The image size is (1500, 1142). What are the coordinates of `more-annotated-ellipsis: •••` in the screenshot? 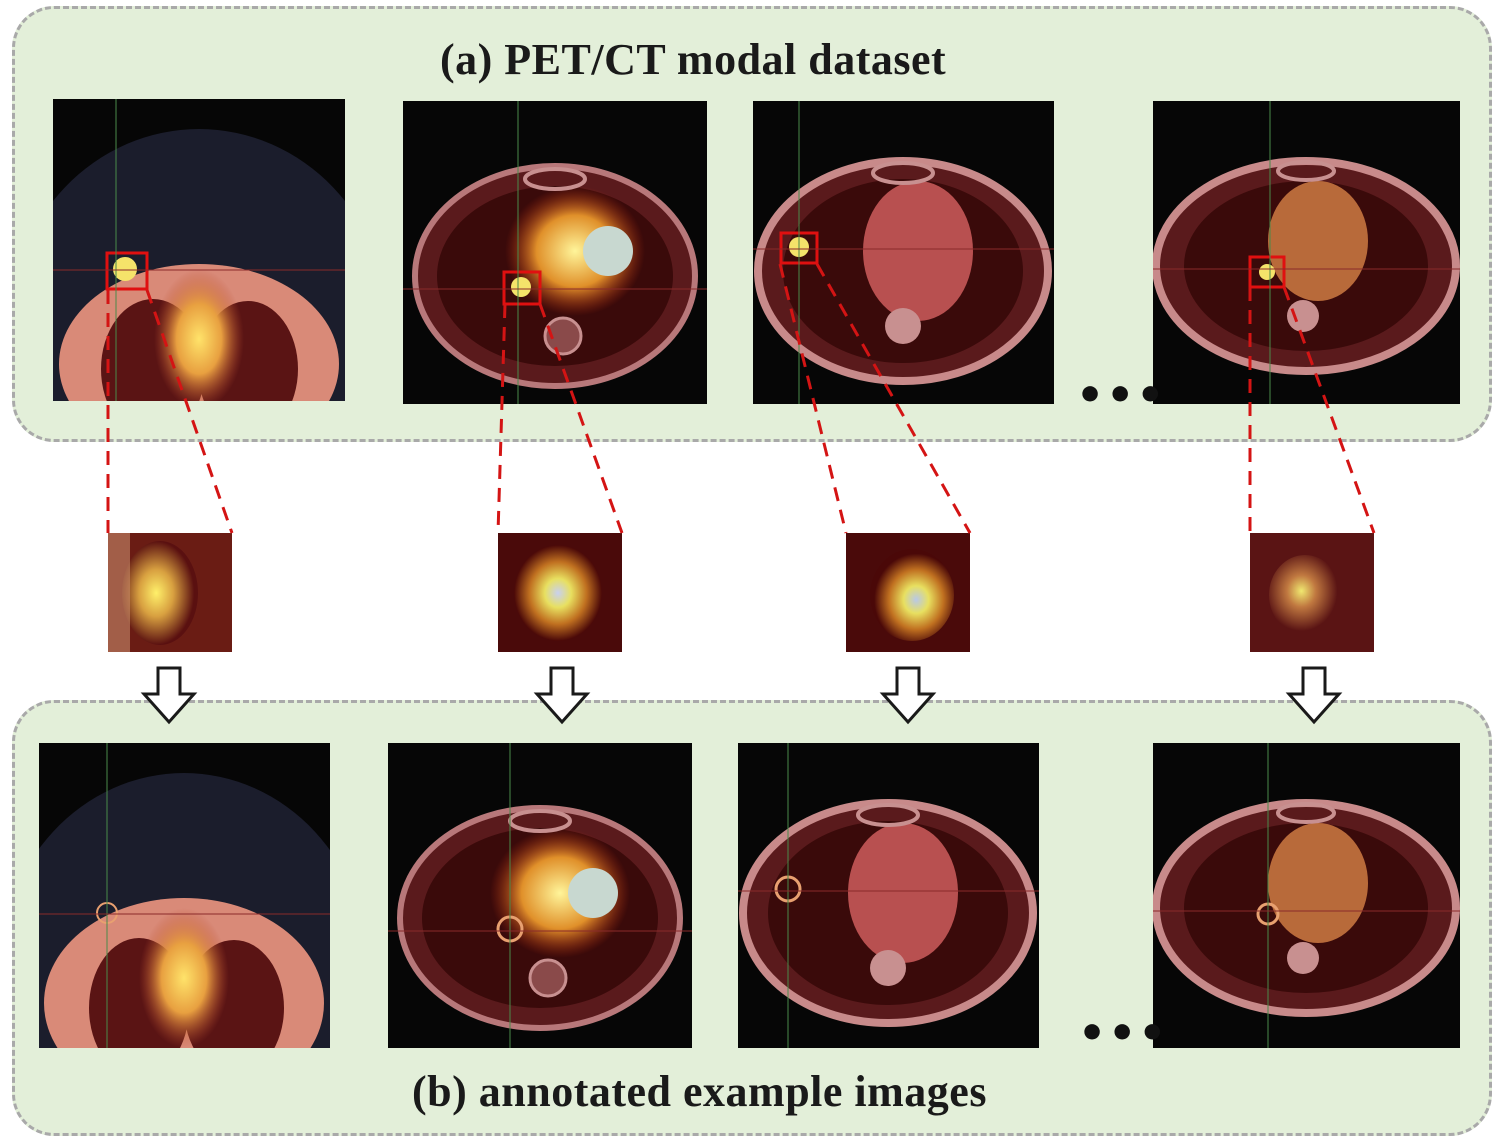 It's located at (1123, 1033).